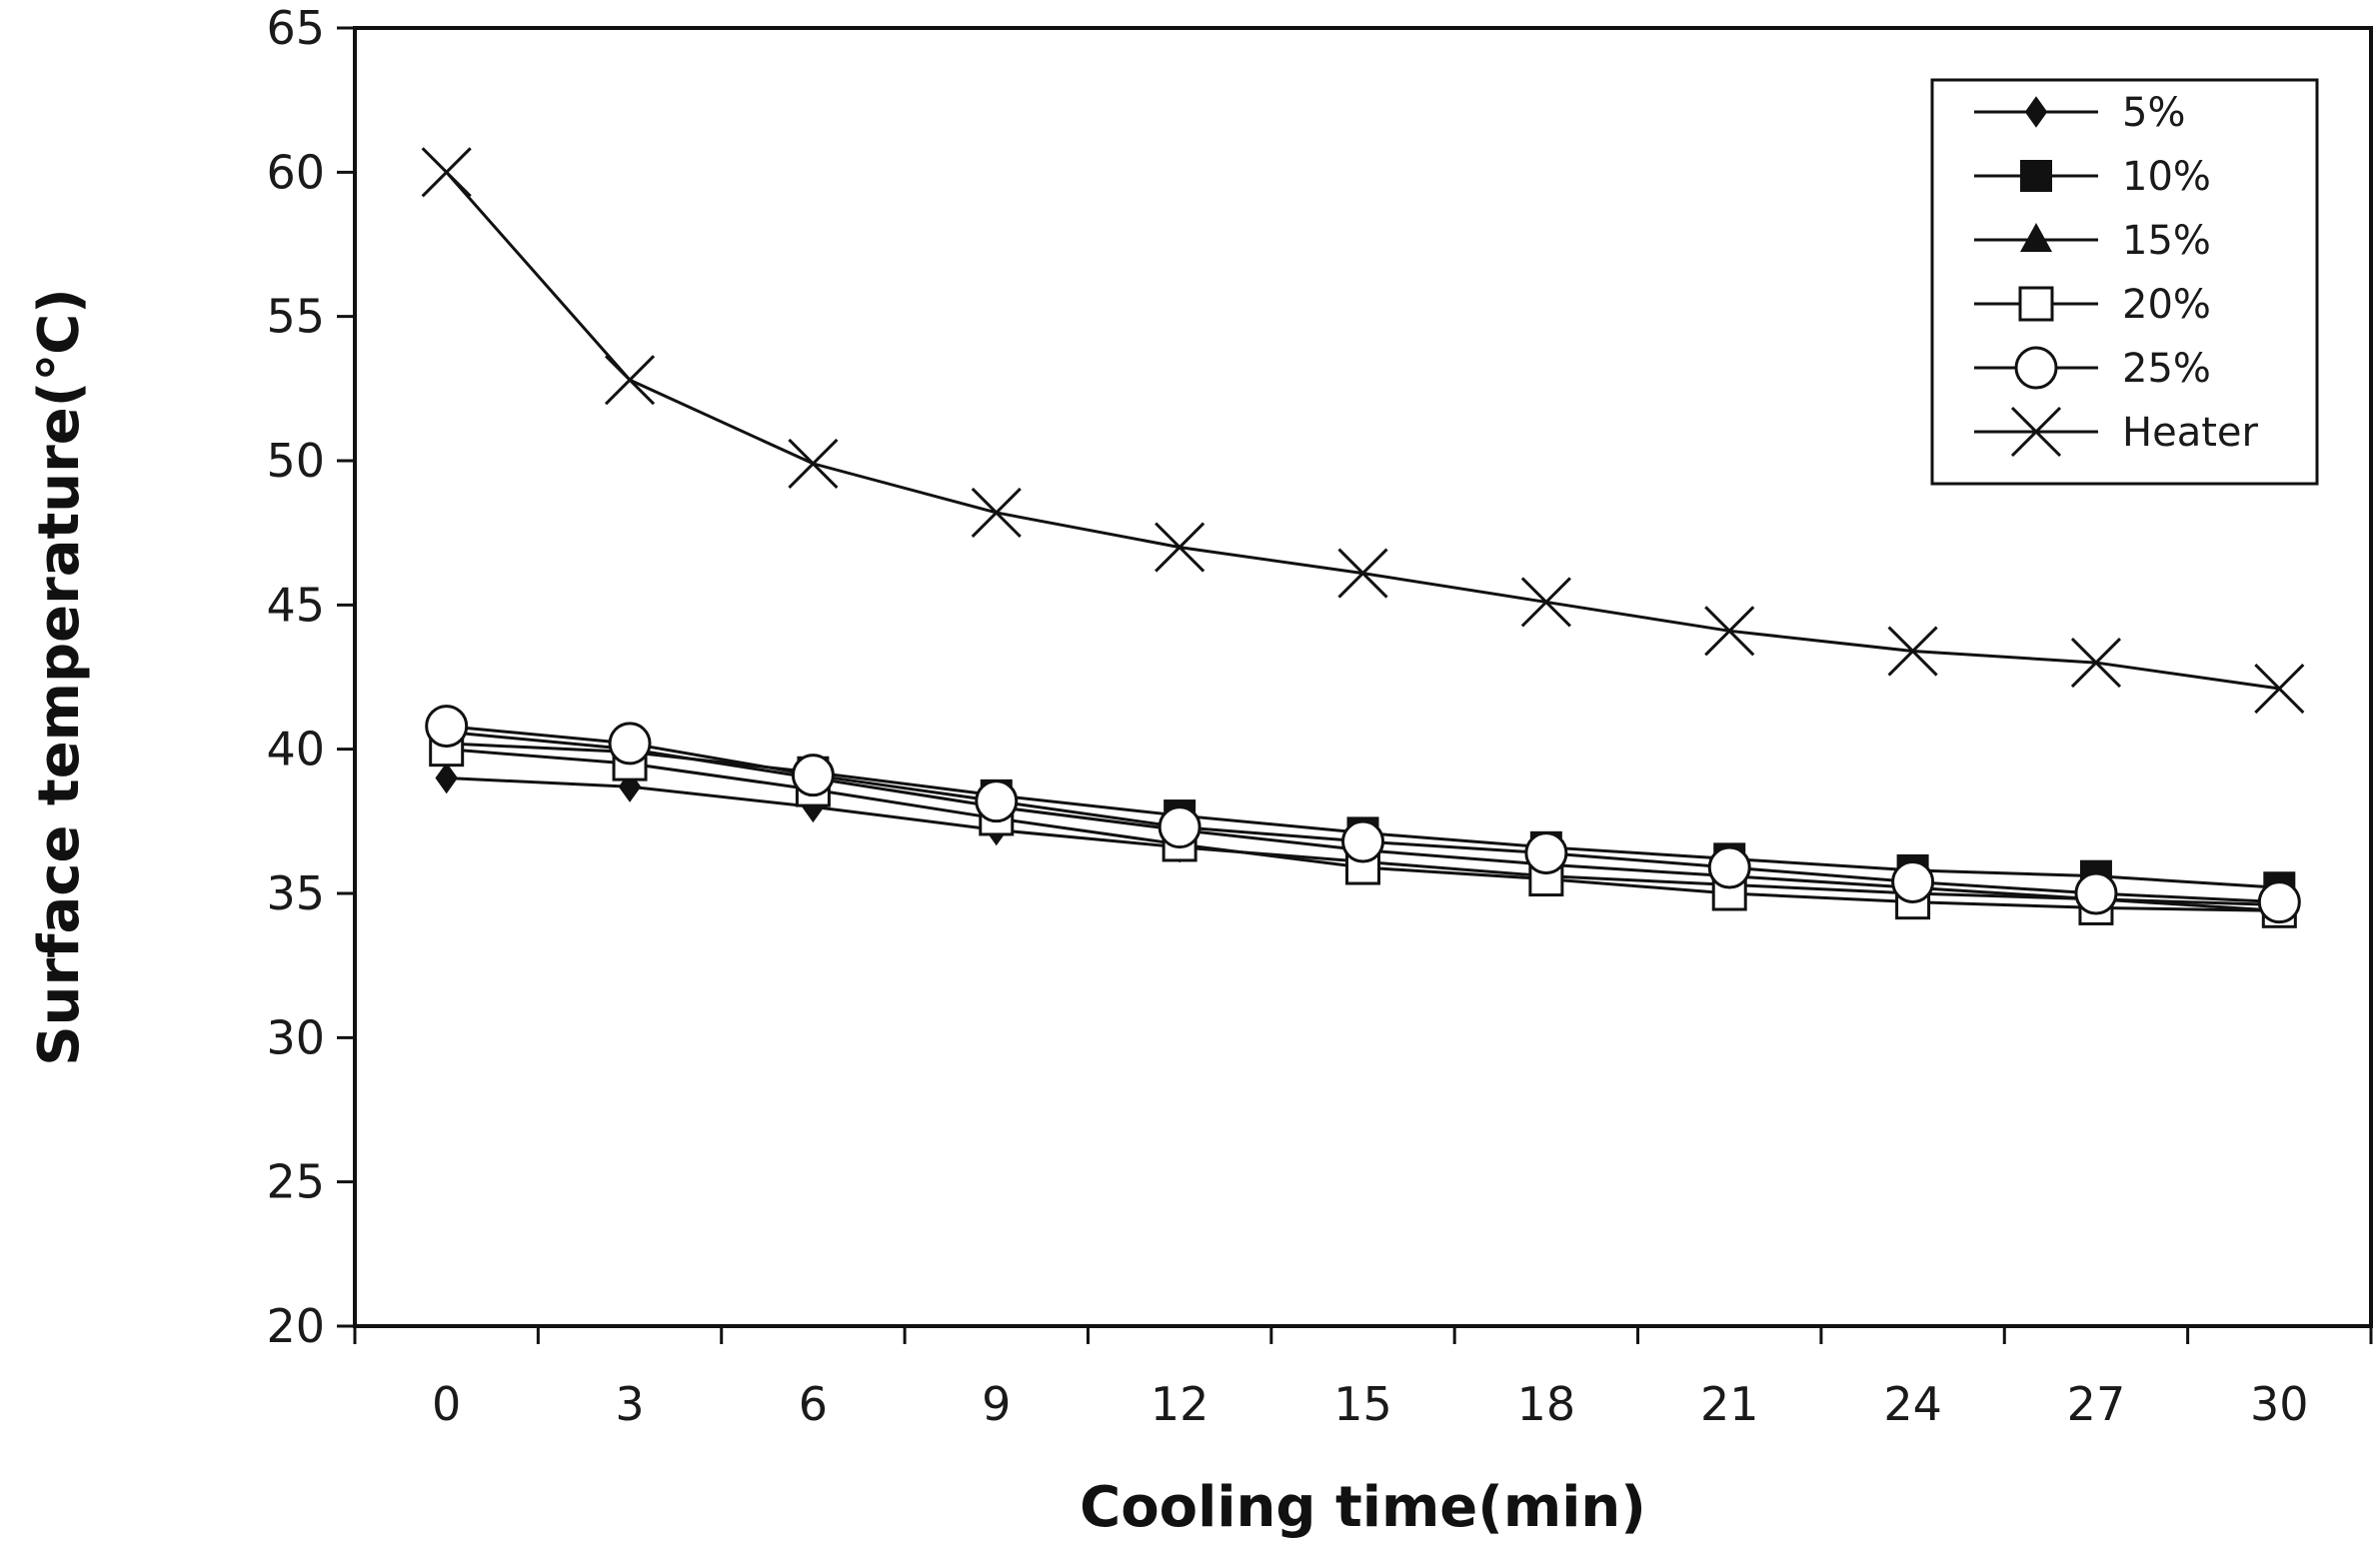 The image size is (2380, 1549). What do you see at coordinates (295, 461) in the screenshot?
I see `y-tick-label: 50` at bounding box center [295, 461].